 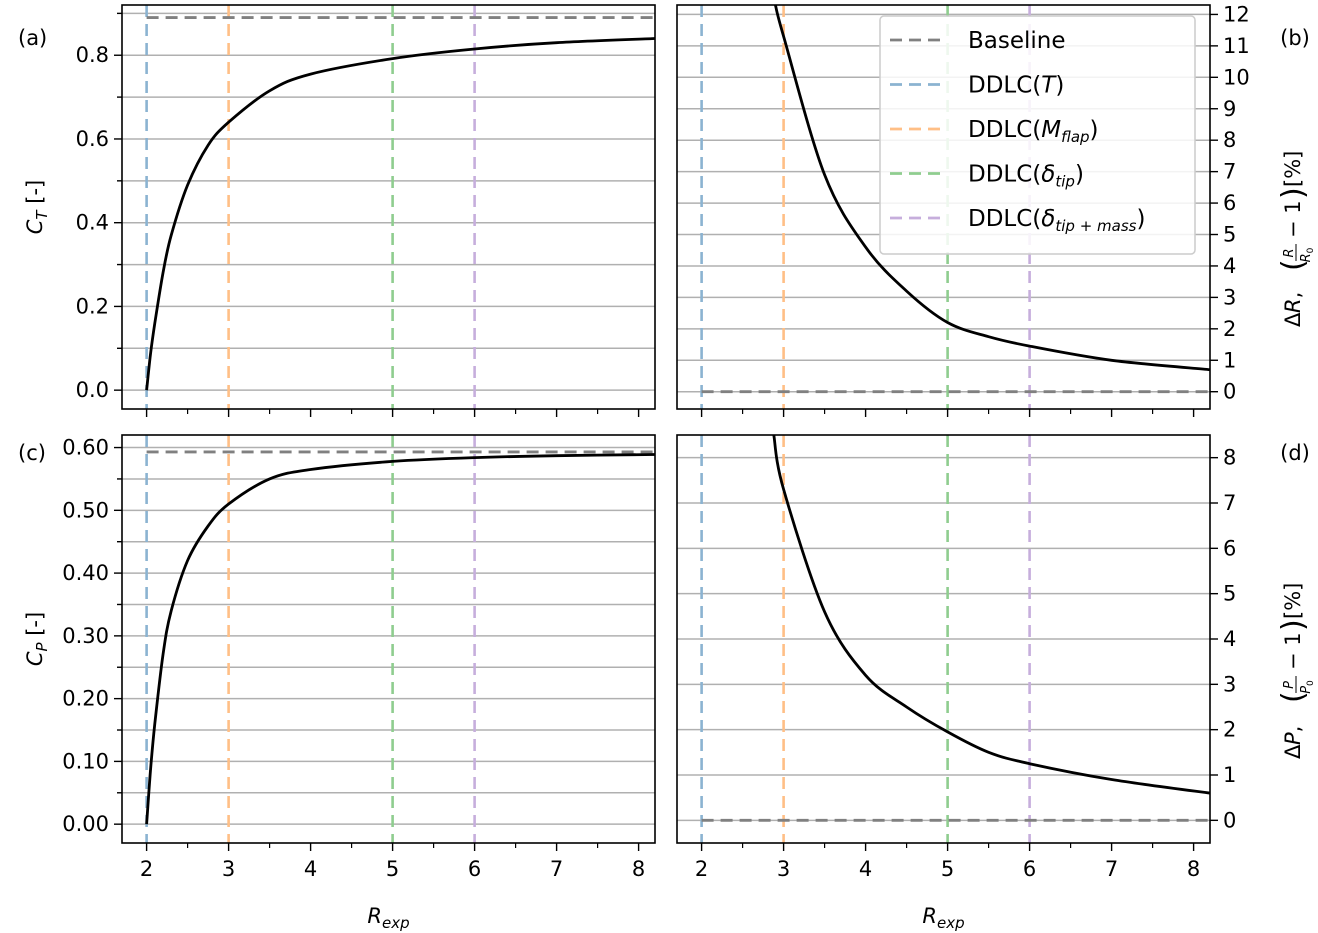 What do you see at coordinates (85, 761) in the screenshot?
I see `y-tick-label: 0.10` at bounding box center [85, 761].